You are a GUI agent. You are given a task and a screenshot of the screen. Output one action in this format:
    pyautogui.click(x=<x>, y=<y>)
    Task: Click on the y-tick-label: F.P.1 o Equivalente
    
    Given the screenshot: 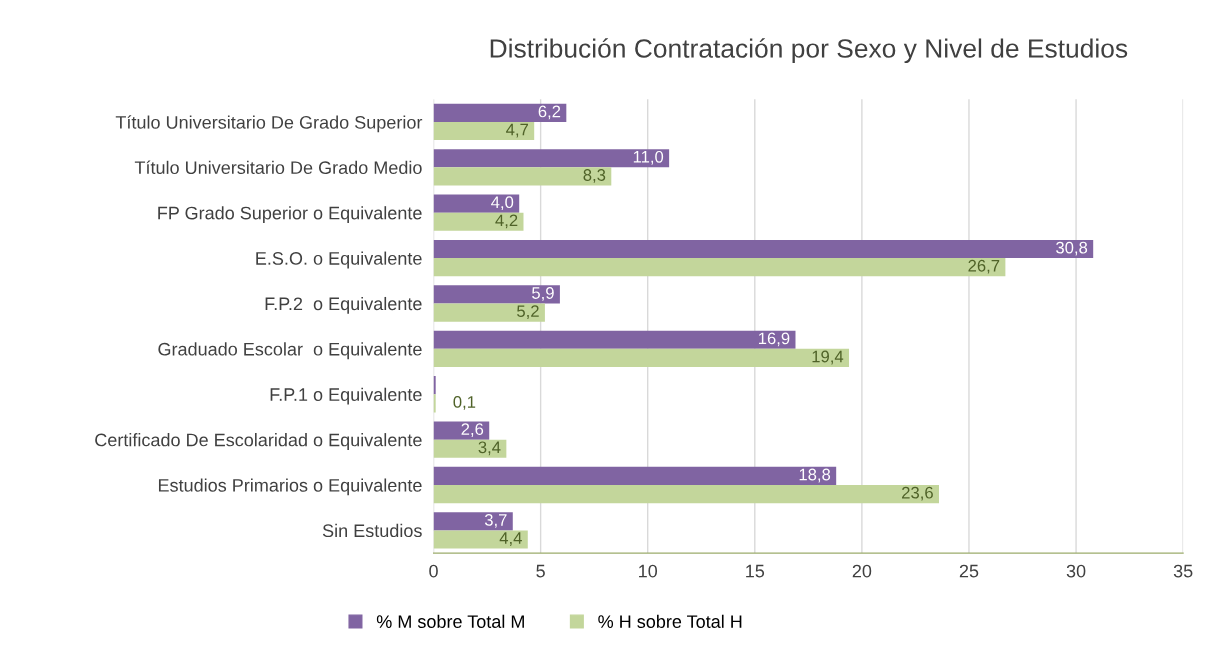 What is the action you would take?
    pyautogui.click(x=346, y=396)
    